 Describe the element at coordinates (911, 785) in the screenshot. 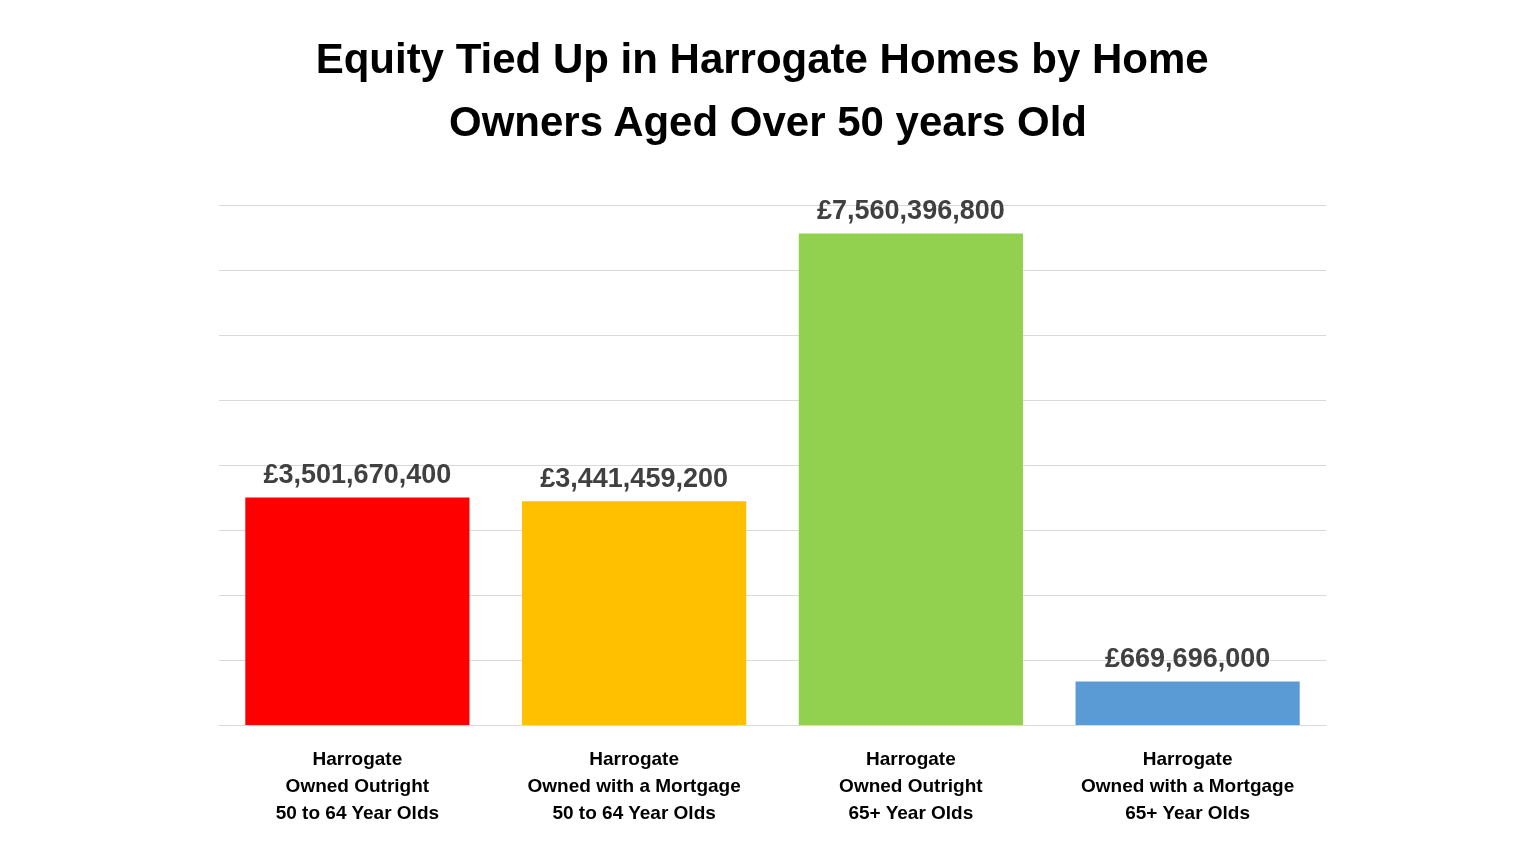

I see `x-tick-label: Harrogate Owned Outright 65+ Year Olds` at that location.